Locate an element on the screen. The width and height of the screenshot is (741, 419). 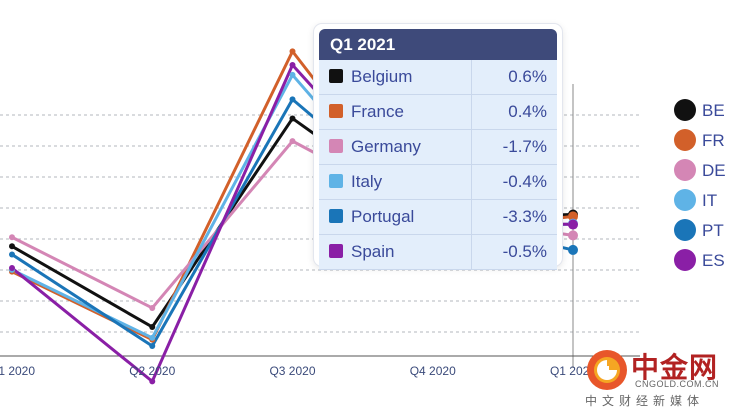
tooltip-row-value: -1.7% is located at coordinates (514, 147).